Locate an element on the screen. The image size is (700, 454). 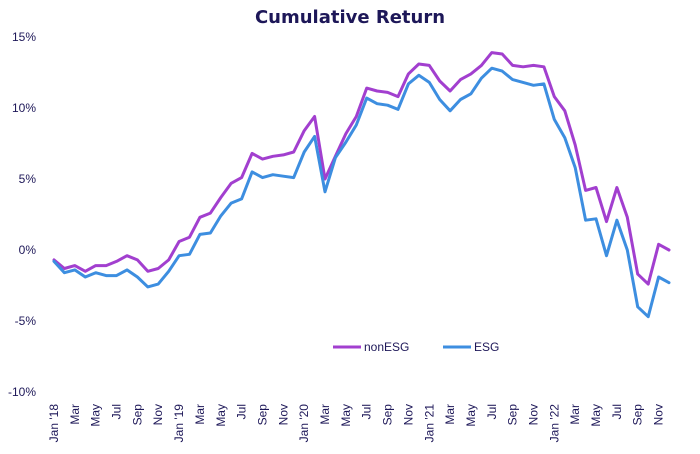
x-tick-label: Jan '19 is located at coordinates (179, 423).